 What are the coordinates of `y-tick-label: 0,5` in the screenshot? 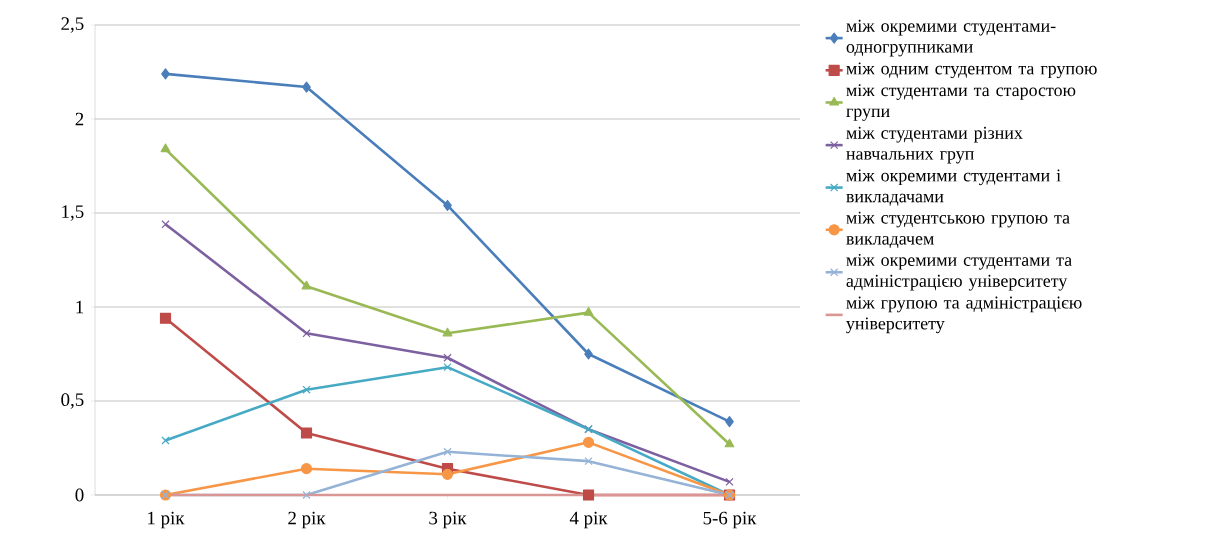 It's located at (72, 401).